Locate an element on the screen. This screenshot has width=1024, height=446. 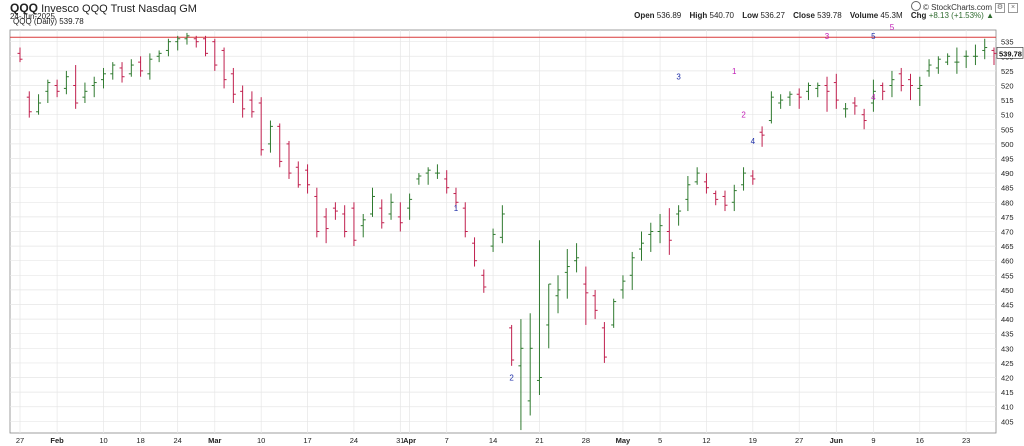
x-tick-label: 23 is located at coordinates (966, 440).